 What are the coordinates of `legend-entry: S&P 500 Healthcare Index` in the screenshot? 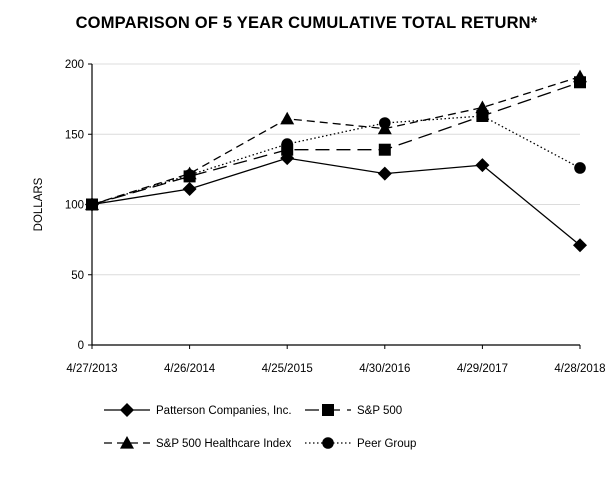 It's located at (224, 444).